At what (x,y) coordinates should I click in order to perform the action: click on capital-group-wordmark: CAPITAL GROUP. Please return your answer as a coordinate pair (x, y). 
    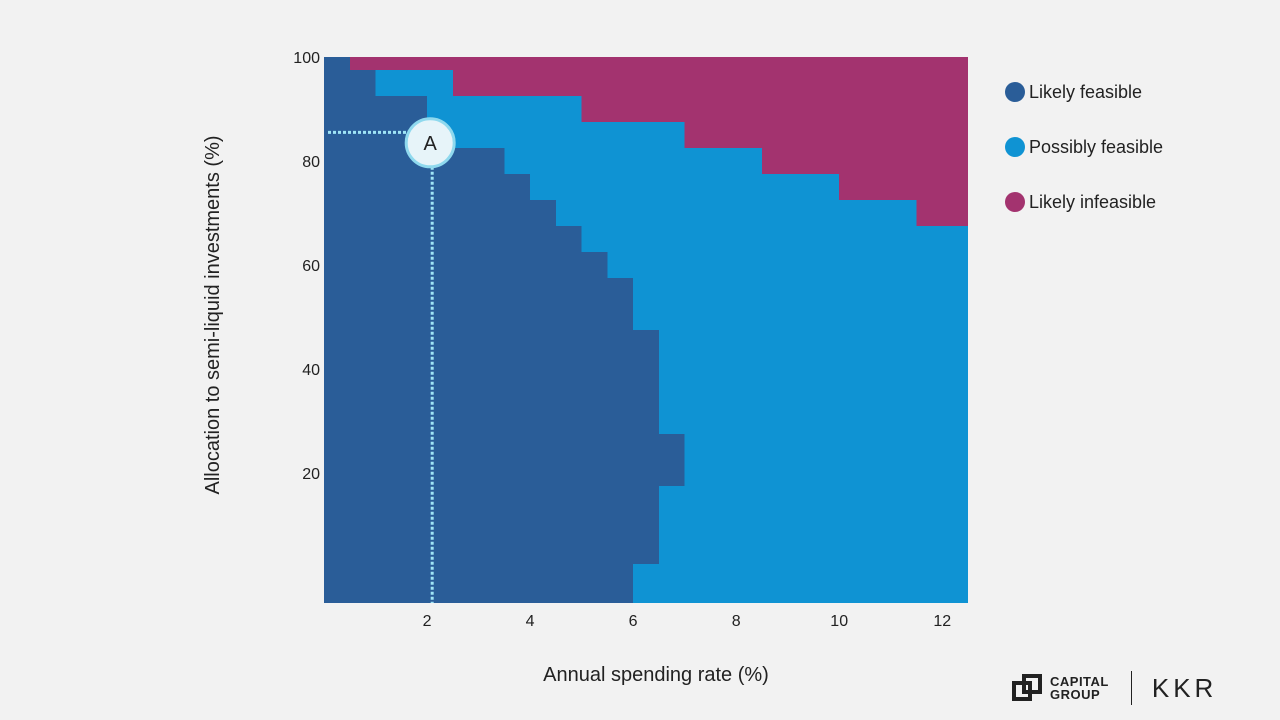
    Looking at the image, I should click on (1079, 688).